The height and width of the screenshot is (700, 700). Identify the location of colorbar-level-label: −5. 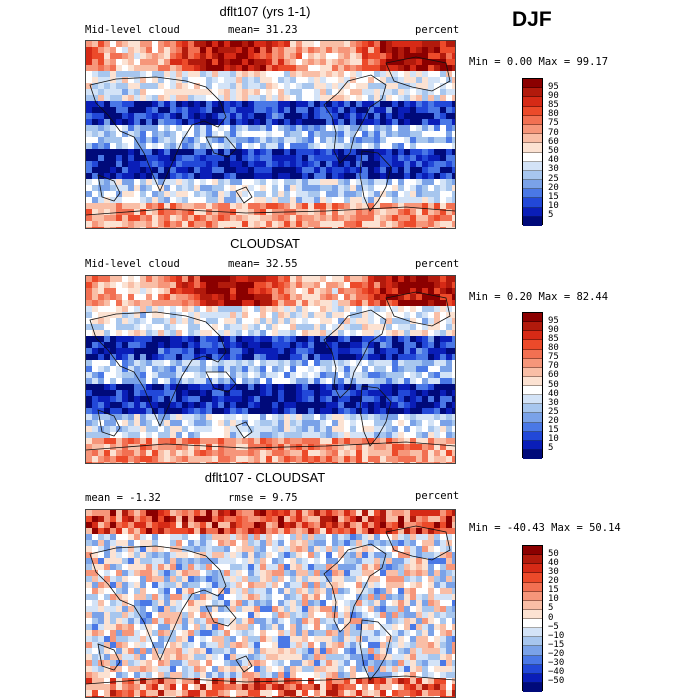
(553, 626).